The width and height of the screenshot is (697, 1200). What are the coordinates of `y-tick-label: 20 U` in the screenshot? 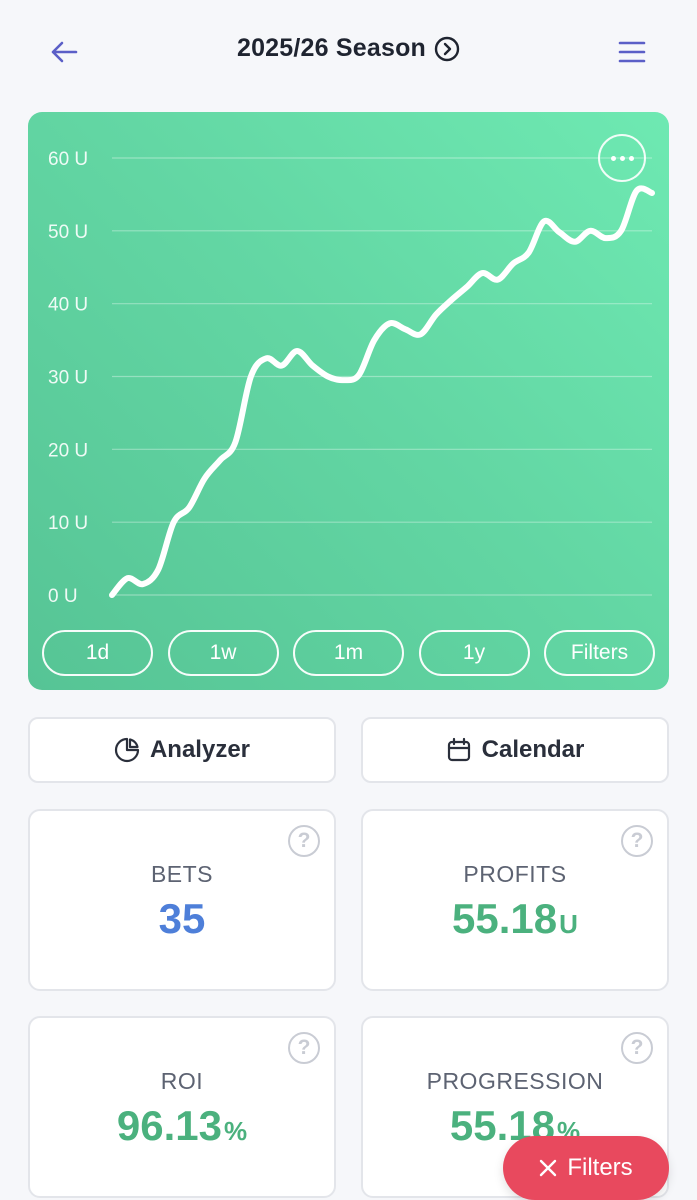 It's located at (68, 450).